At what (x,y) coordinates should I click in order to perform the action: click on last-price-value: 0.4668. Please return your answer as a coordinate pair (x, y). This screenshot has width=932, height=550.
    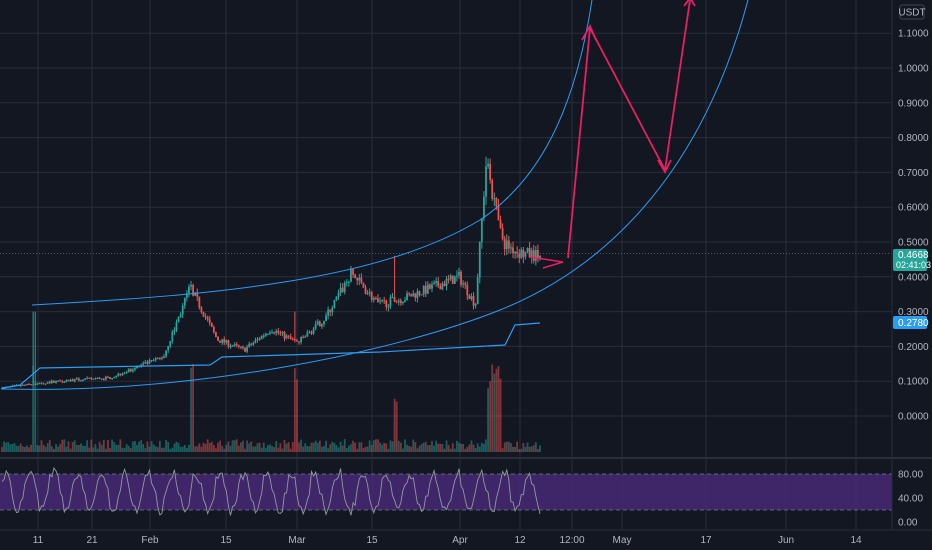
    Looking at the image, I should click on (913, 255).